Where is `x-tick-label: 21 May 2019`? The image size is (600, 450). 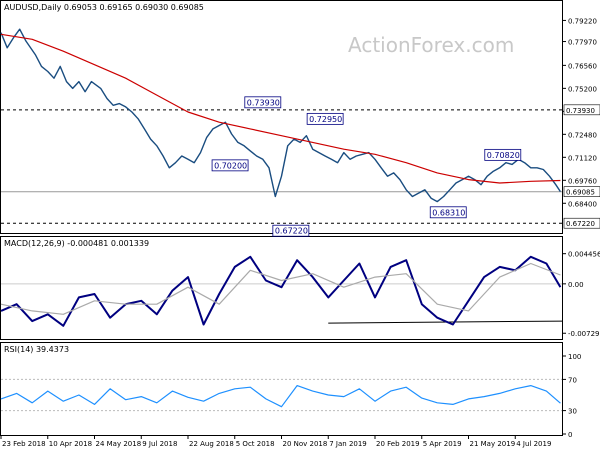
x-tick-label: 21 May 2019 is located at coordinates (493, 444).